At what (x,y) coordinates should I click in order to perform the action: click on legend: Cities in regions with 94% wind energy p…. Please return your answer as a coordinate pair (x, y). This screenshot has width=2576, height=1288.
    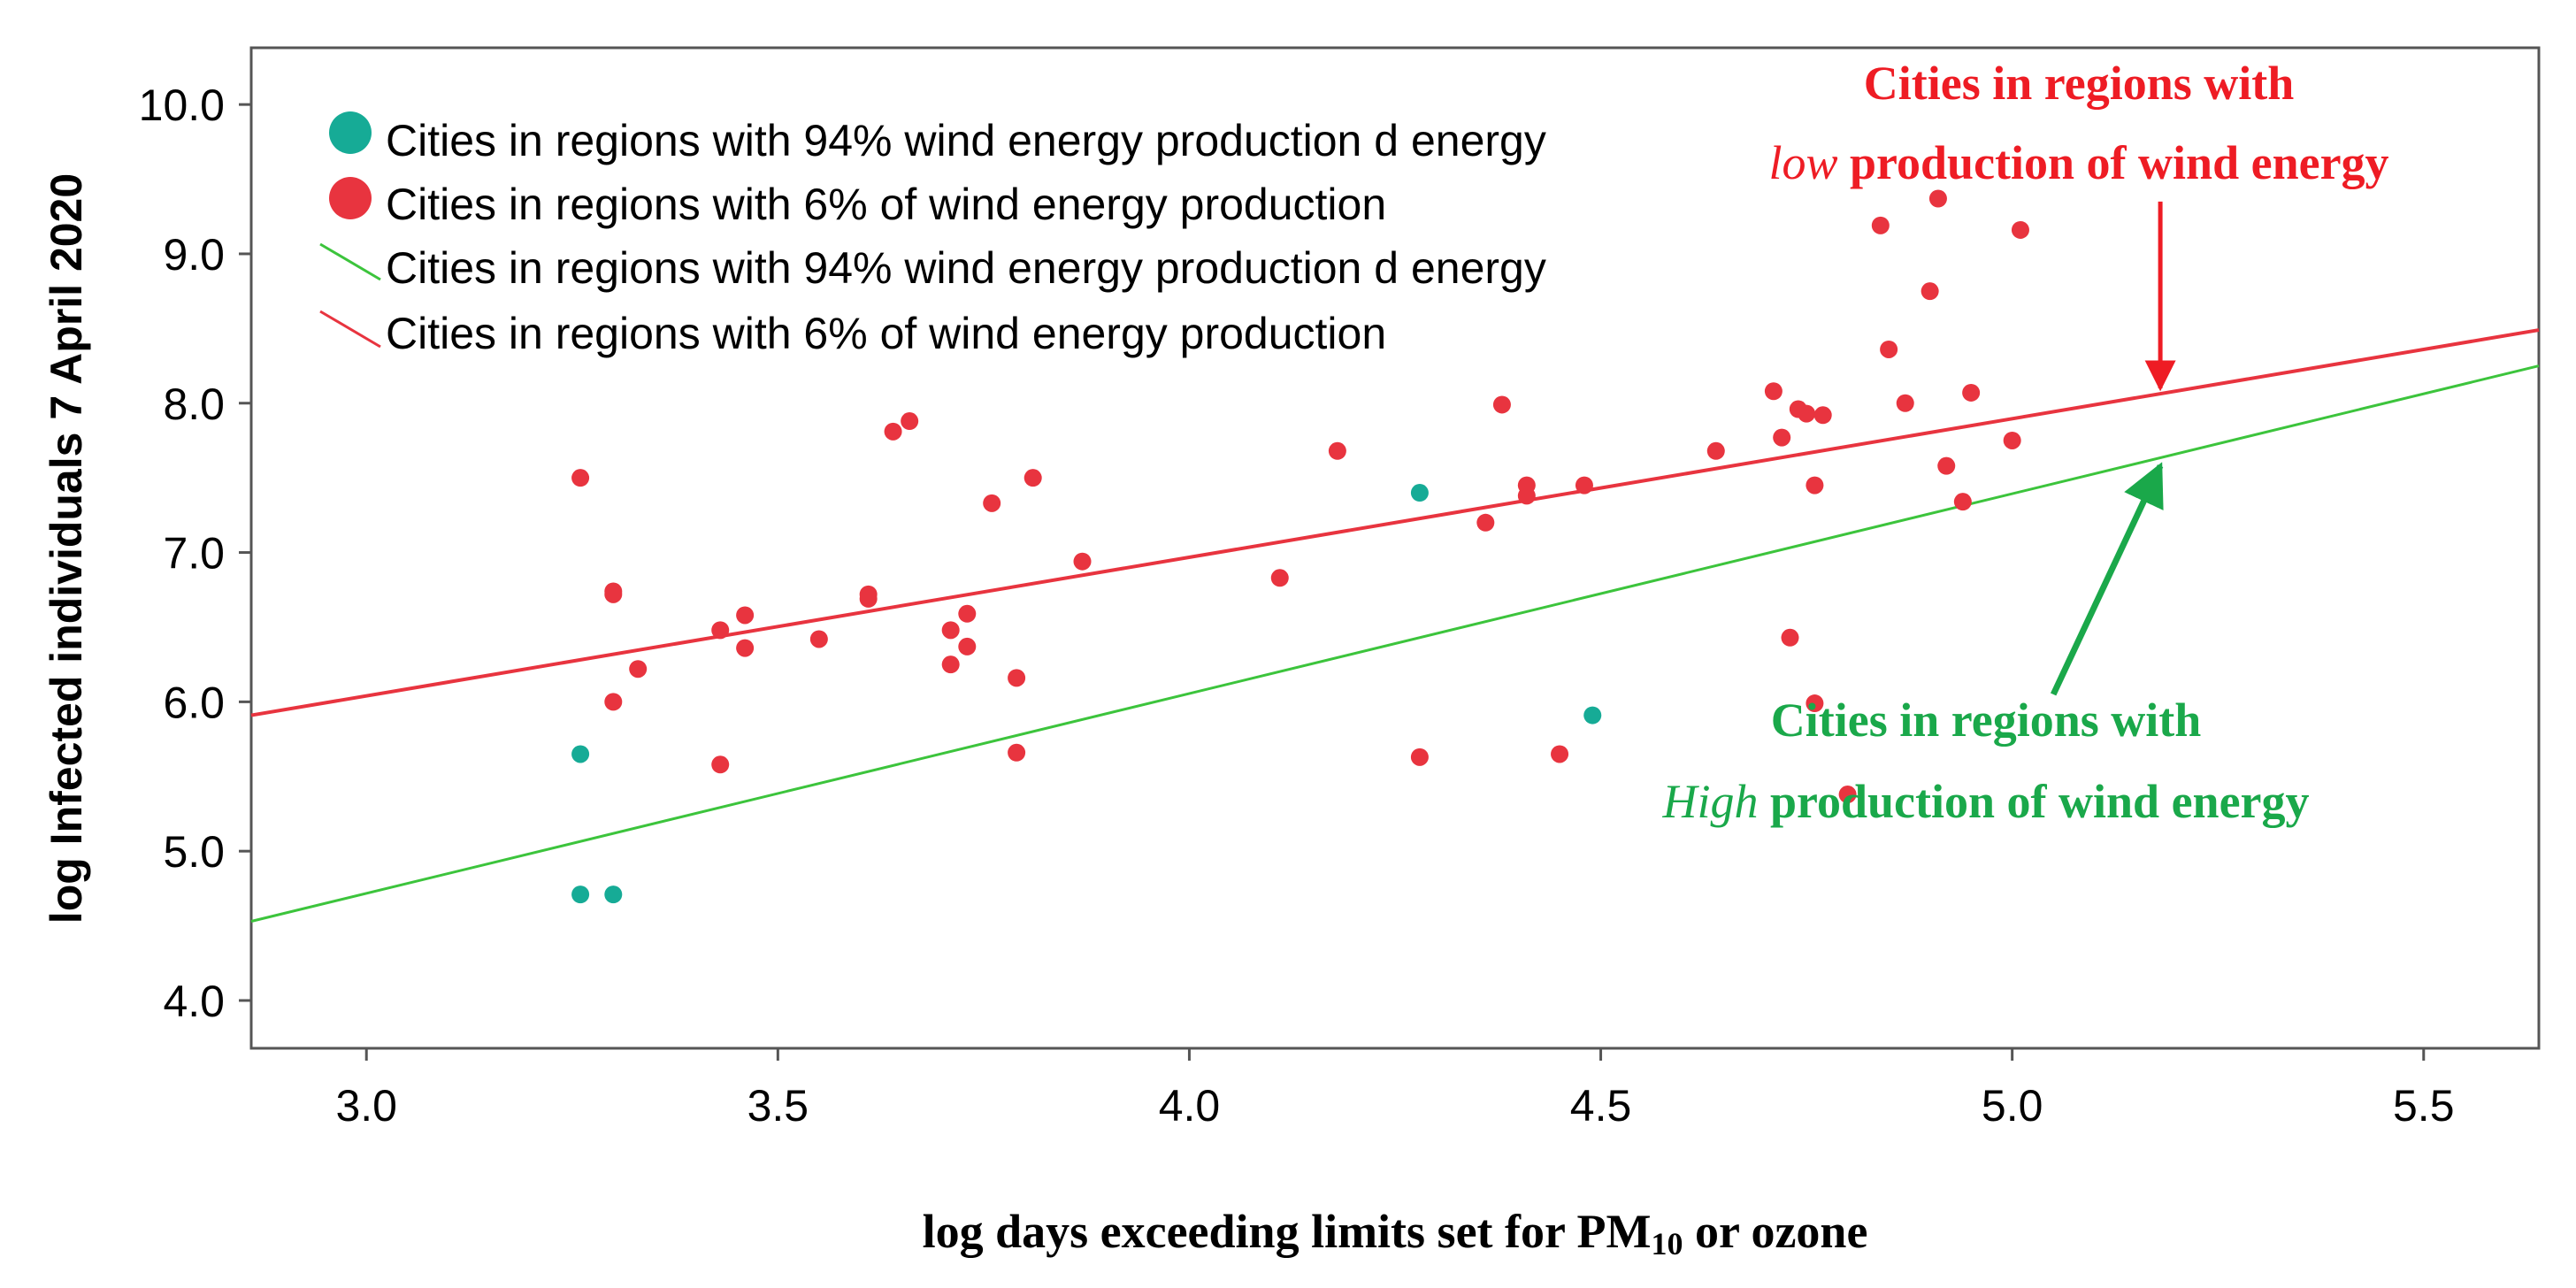
    Looking at the image, I should click on (932, 234).